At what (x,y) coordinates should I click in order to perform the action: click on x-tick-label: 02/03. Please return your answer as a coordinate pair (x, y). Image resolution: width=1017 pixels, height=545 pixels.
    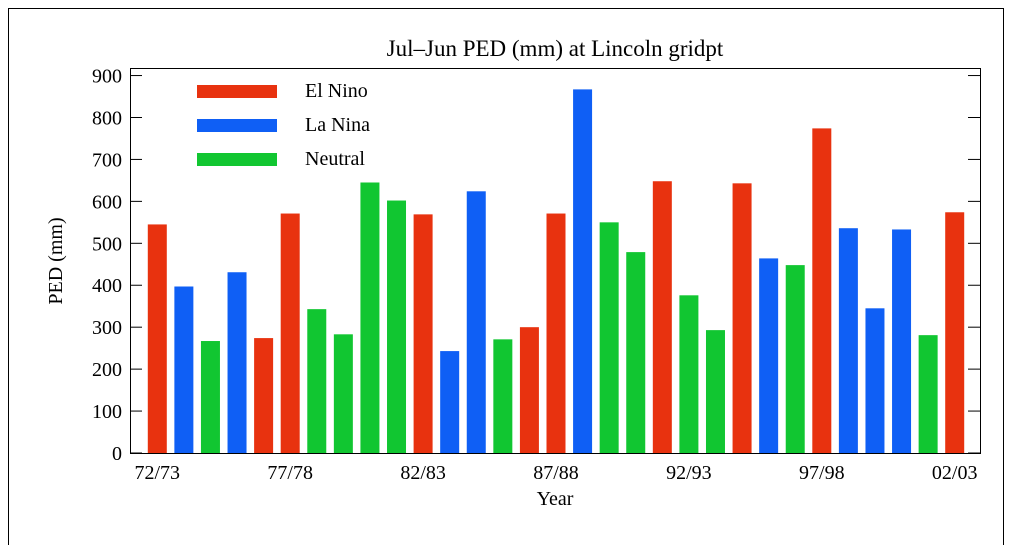
    Looking at the image, I should click on (955, 473).